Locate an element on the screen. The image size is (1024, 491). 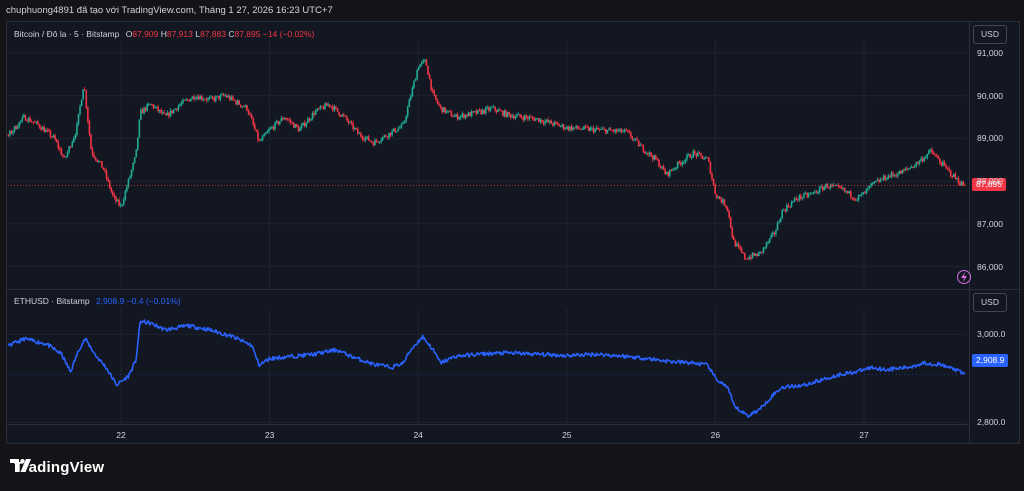
tradingview-logo: TradingView is located at coordinates (57, 467).